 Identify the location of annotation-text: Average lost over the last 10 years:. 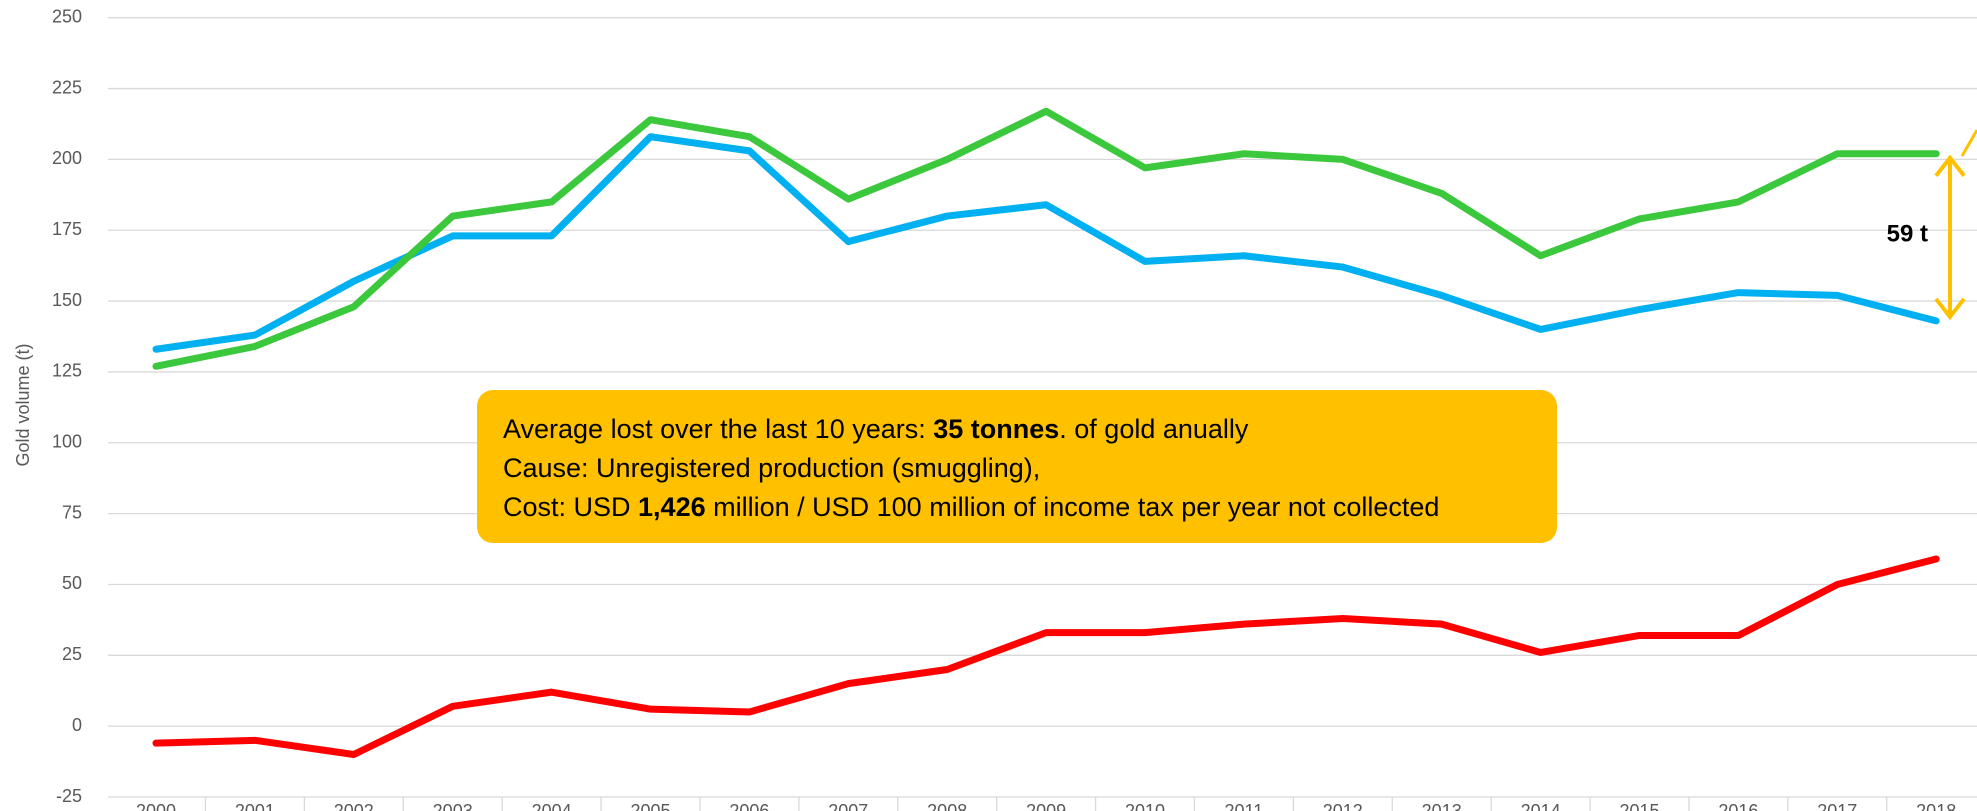
(718, 429).